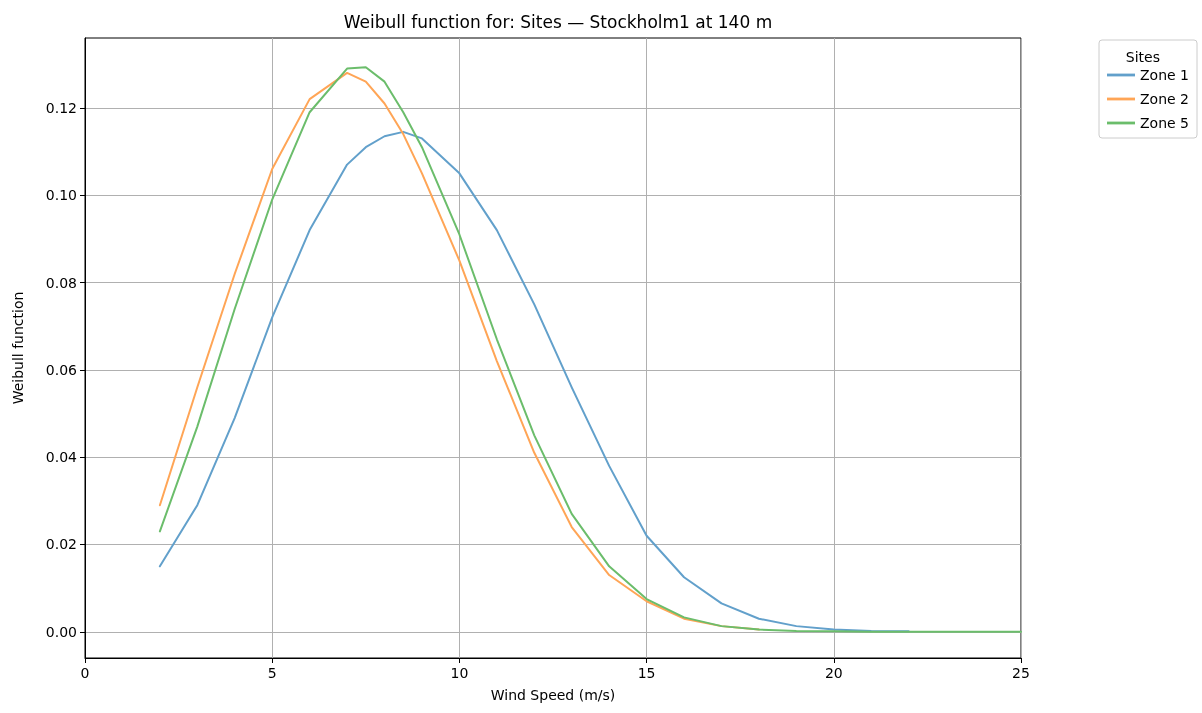  I want to click on x-tick-label: 0, so click(85, 673).